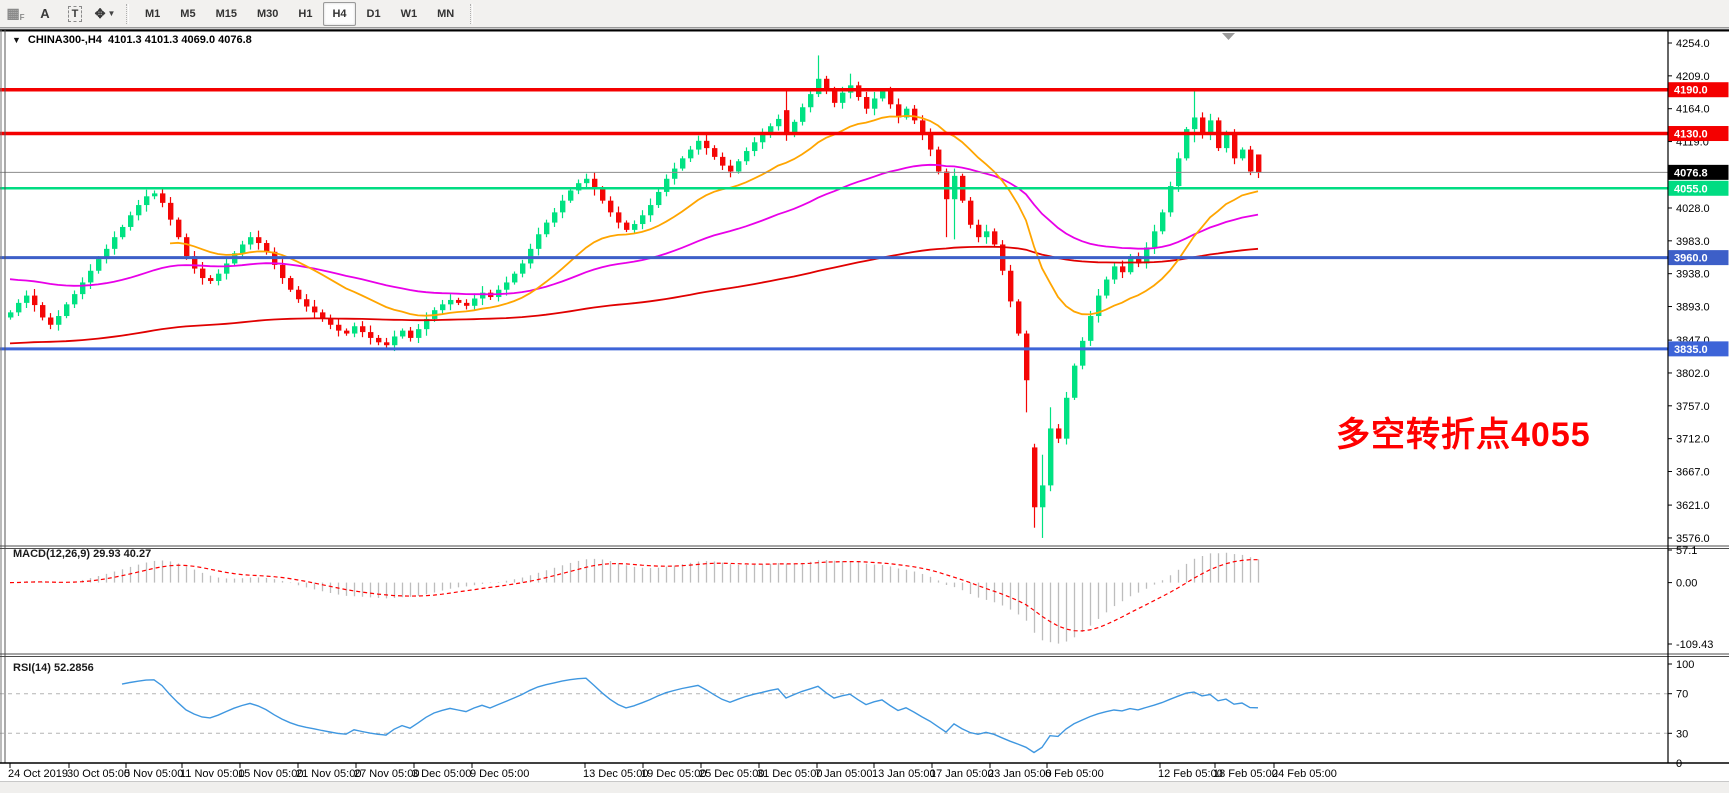 Image resolution: width=1729 pixels, height=793 pixels. Describe the element at coordinates (1693, 77) in the screenshot. I see `svg-text: 4209.0` at that location.